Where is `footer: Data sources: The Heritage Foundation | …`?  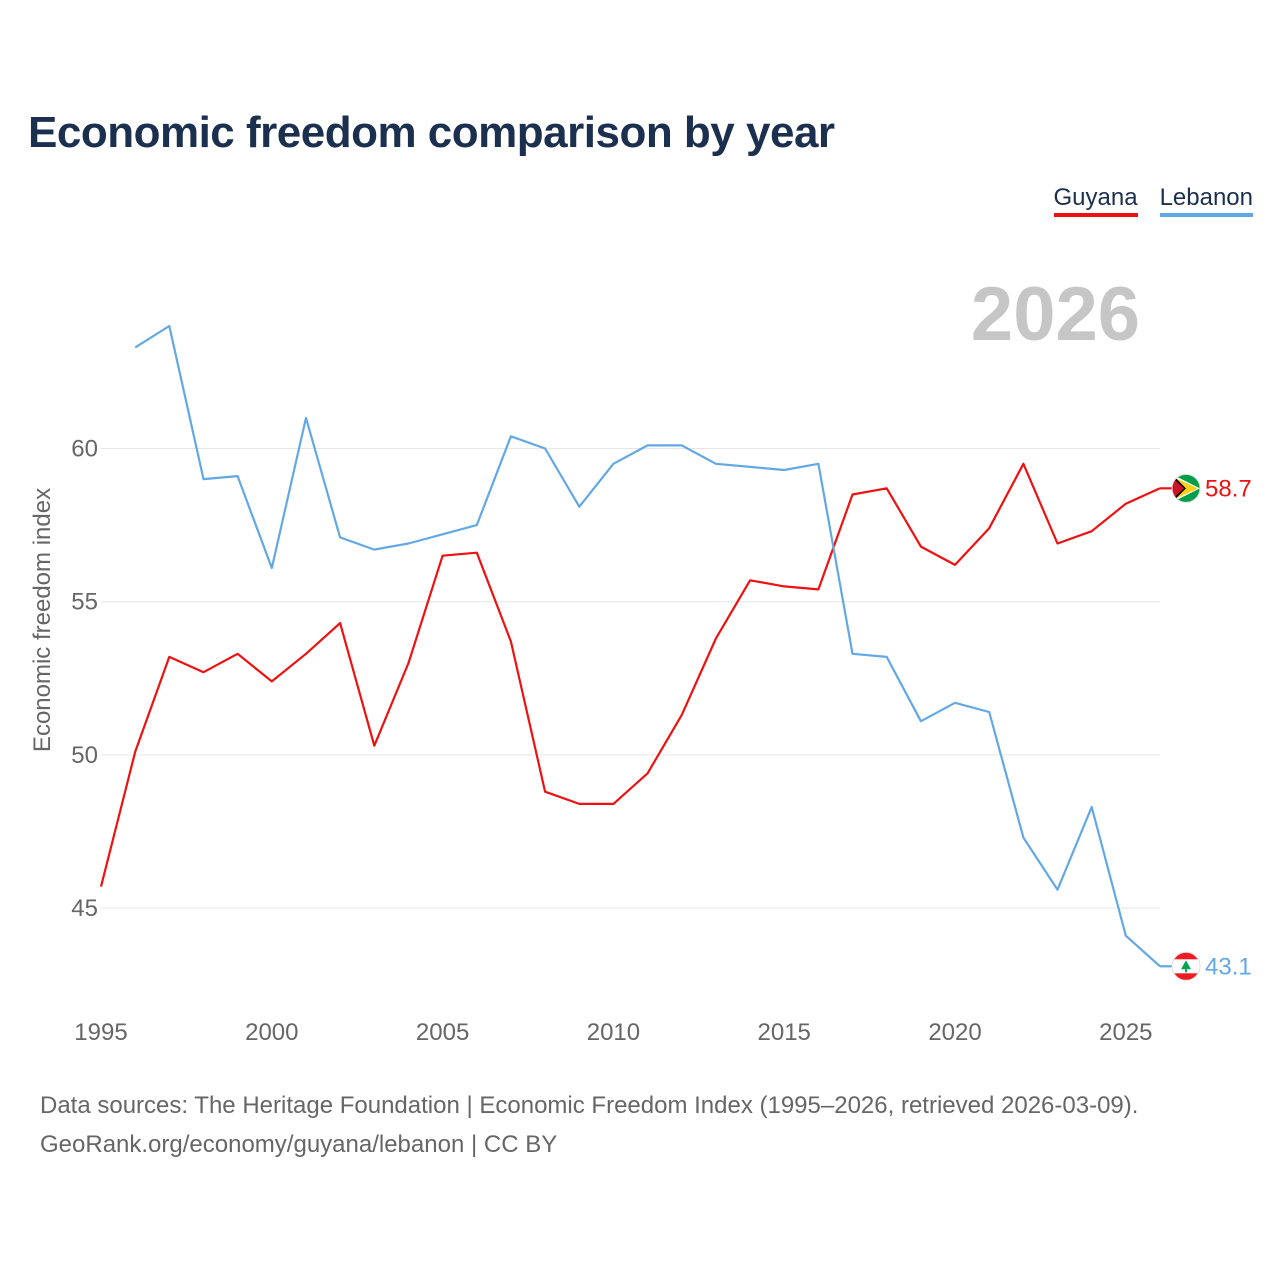
footer: Data sources: The Heritage Foundation | … is located at coordinates (589, 1125).